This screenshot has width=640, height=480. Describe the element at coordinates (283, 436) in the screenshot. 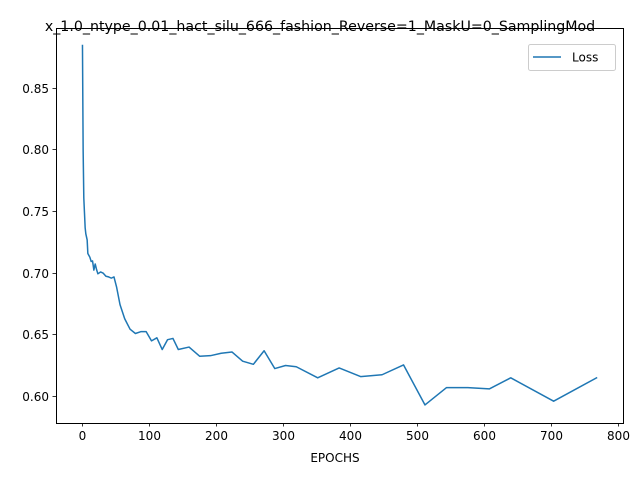

I see `x-tick-label: 300` at that location.